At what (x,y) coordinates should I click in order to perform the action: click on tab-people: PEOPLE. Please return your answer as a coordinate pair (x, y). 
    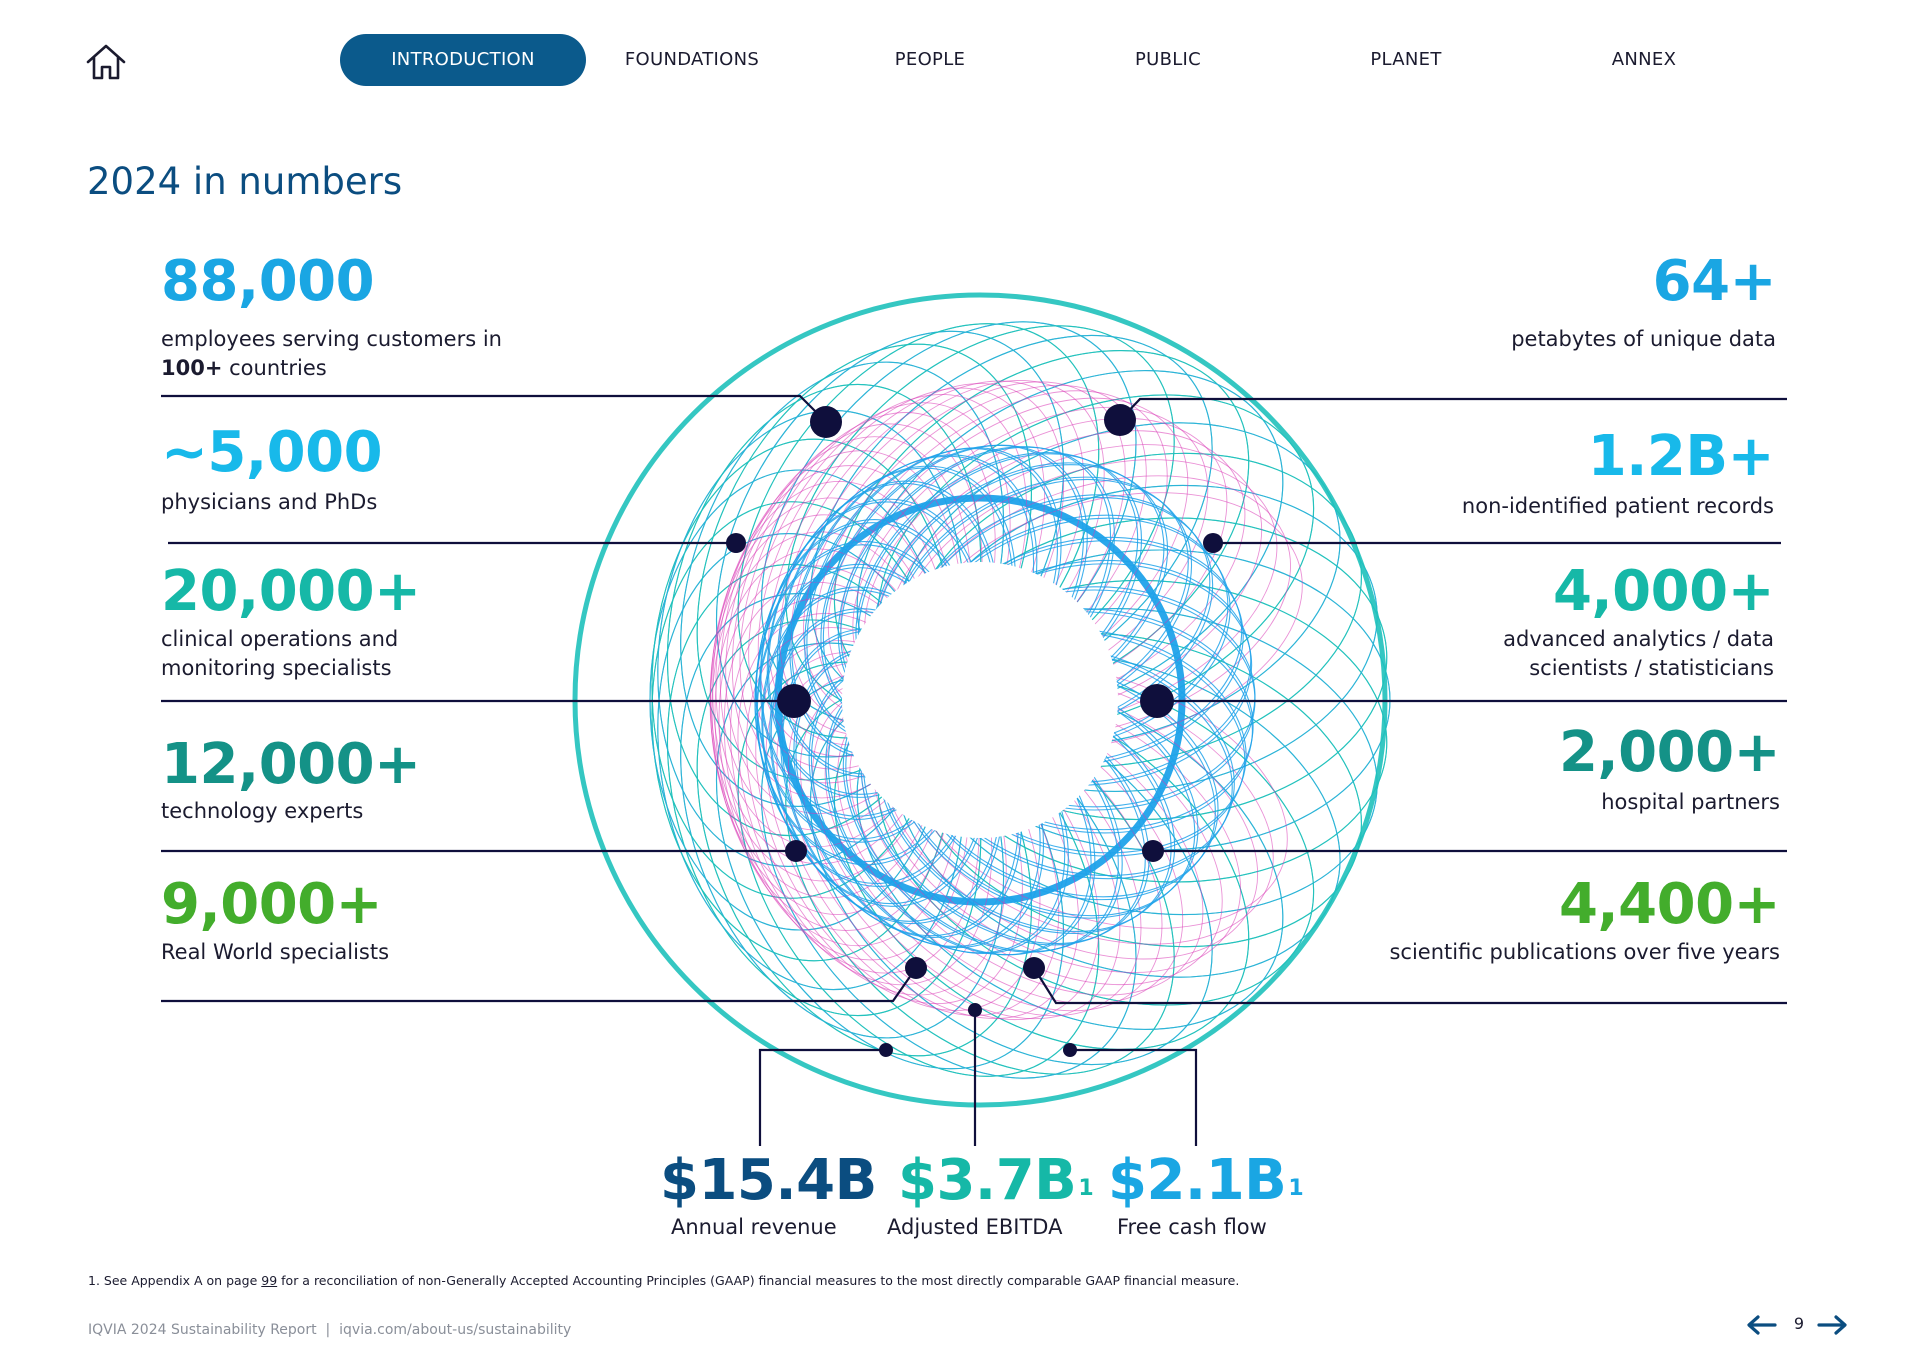
    Looking at the image, I should click on (930, 59).